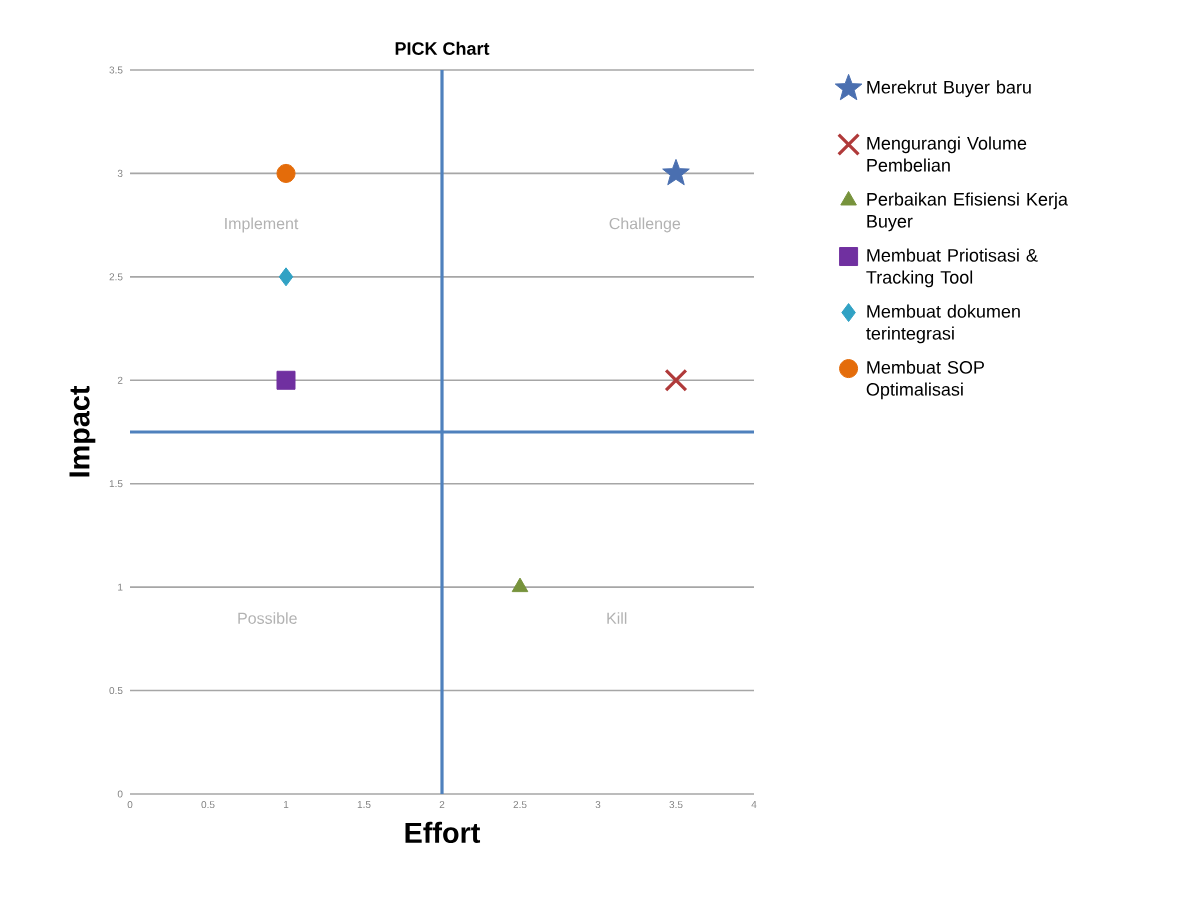 This screenshot has width=1190, height=924. I want to click on chart-title: PICK Chart, so click(442, 48).